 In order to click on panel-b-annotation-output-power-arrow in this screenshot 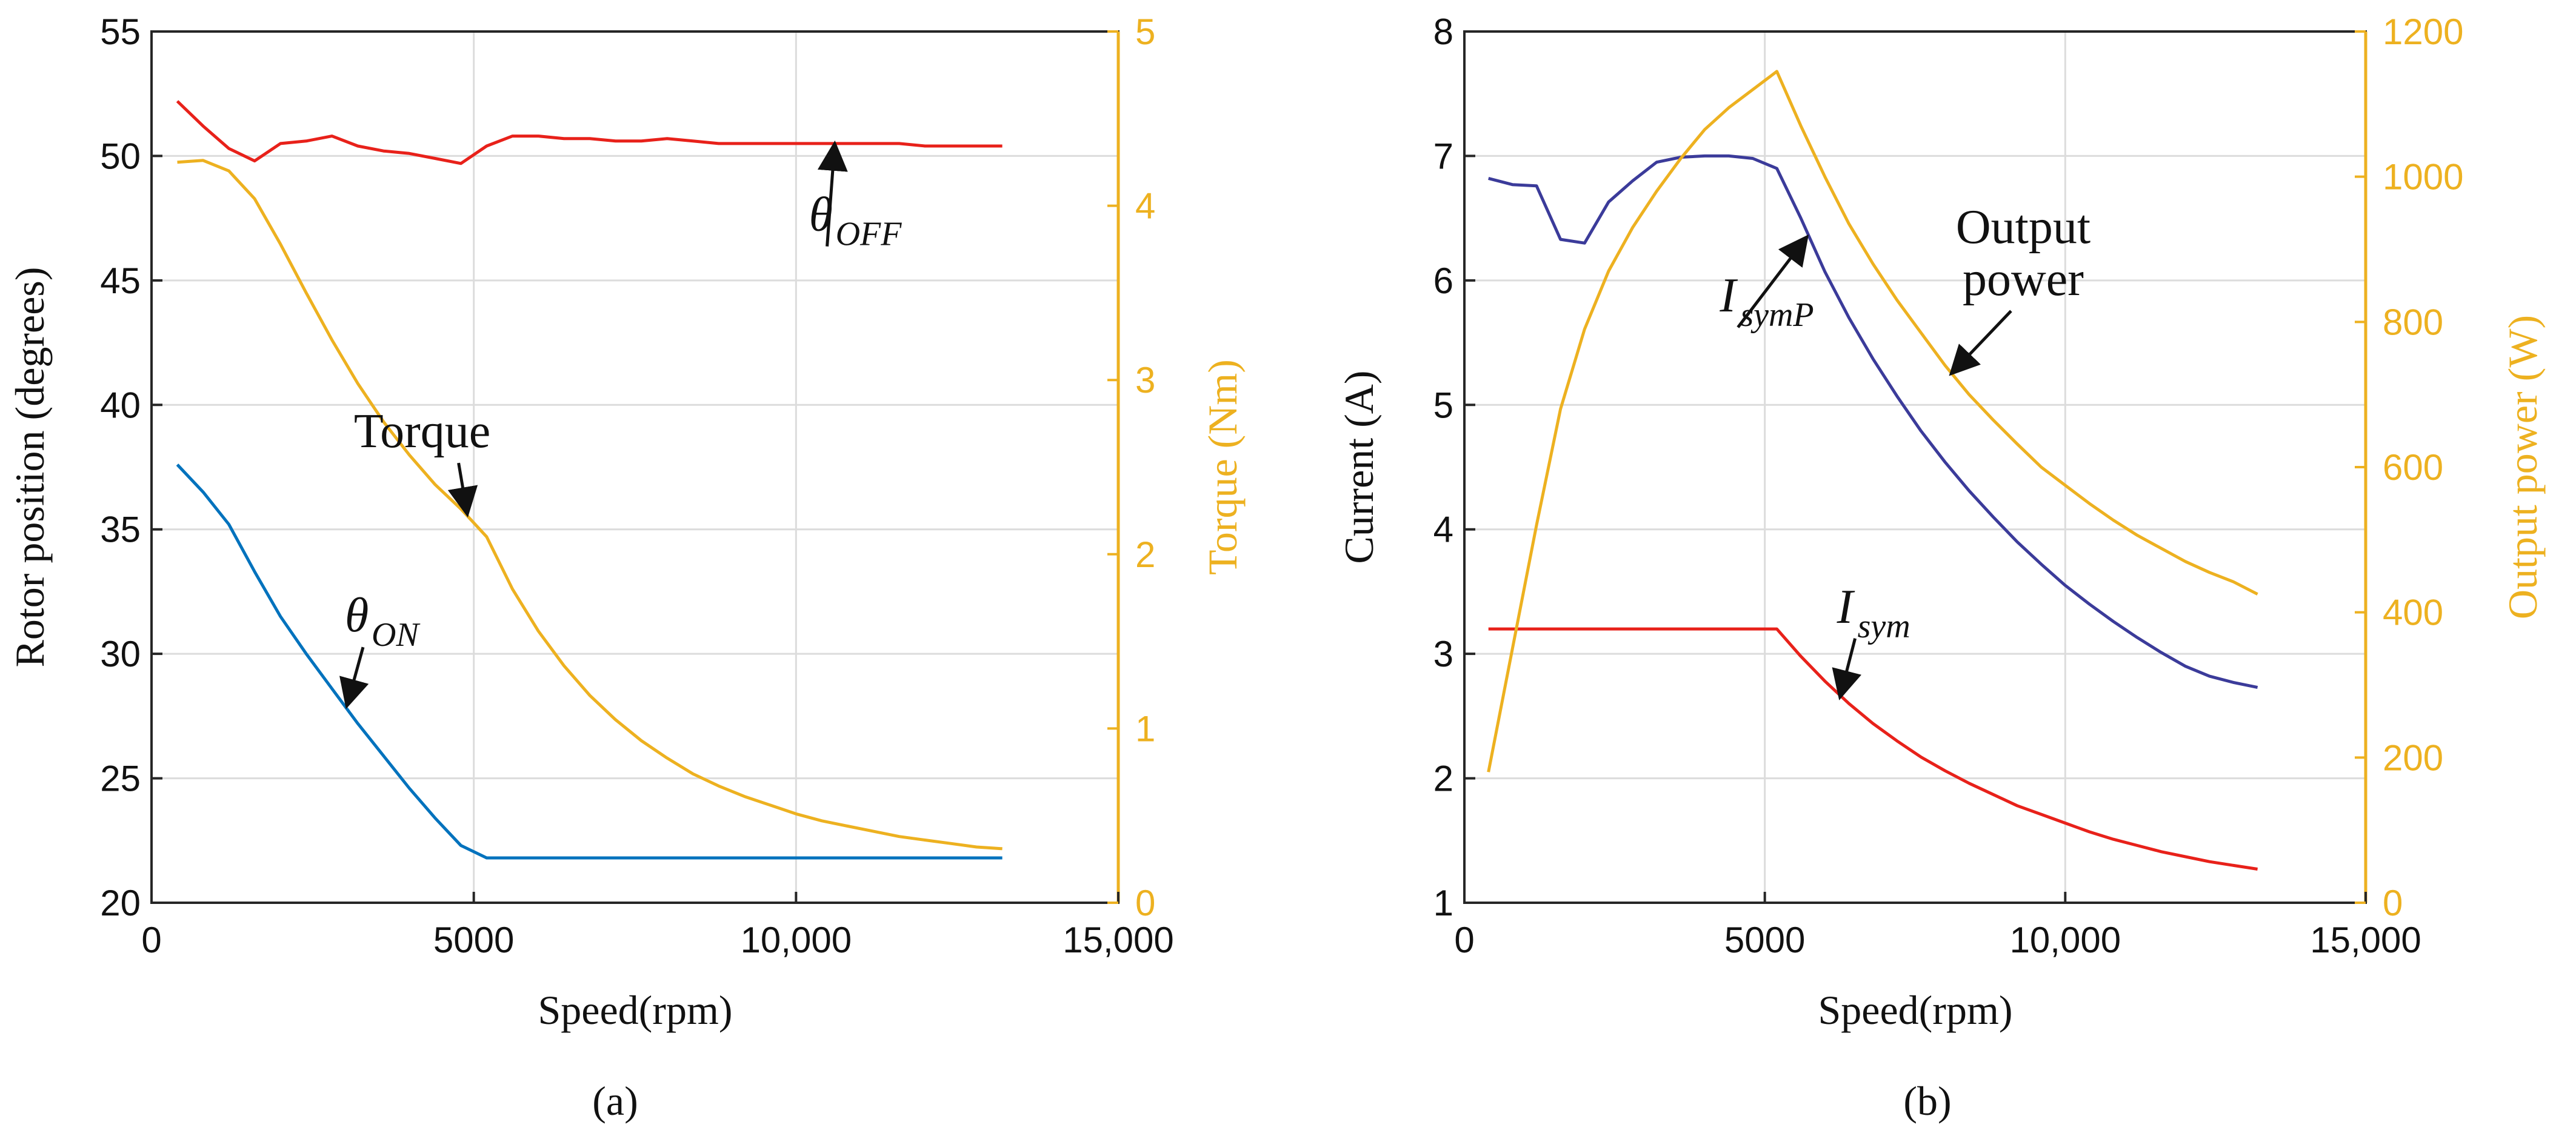, I will do `click(1981, 343)`.